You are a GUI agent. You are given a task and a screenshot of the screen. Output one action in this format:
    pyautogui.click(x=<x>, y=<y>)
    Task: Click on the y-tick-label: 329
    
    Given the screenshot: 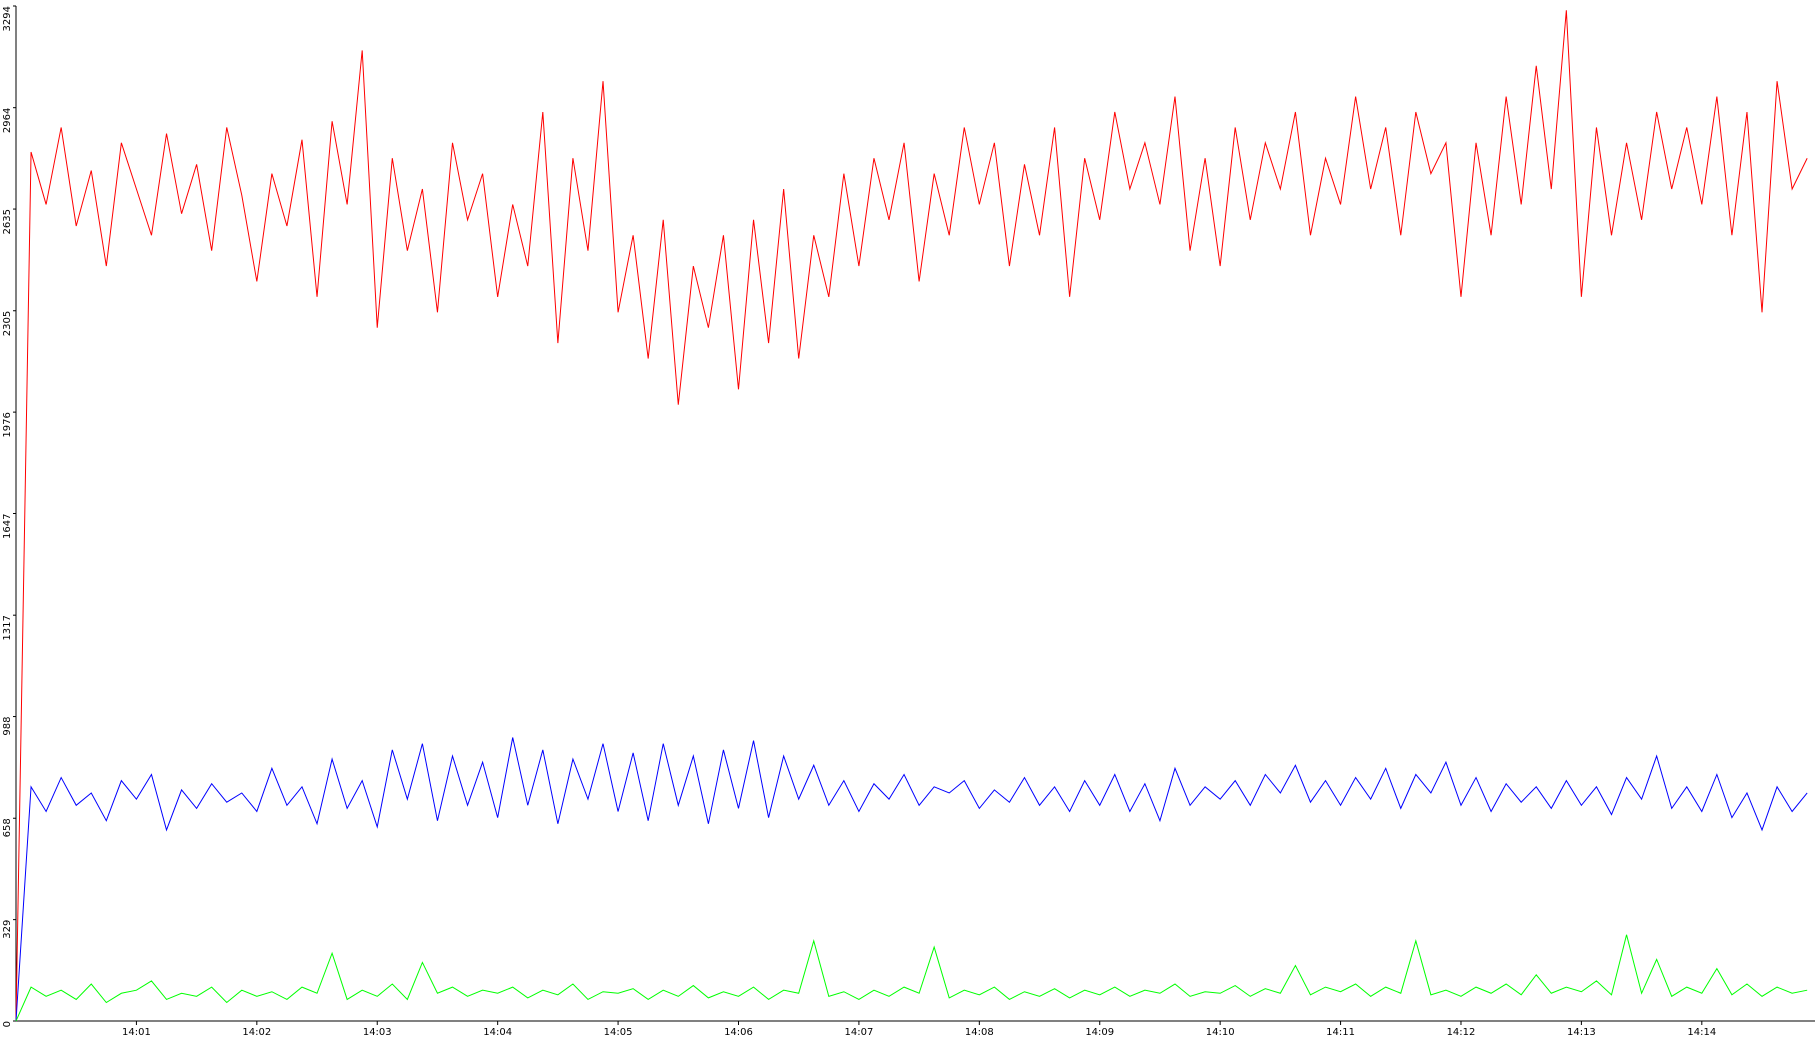 What is the action you would take?
    pyautogui.click(x=7, y=929)
    